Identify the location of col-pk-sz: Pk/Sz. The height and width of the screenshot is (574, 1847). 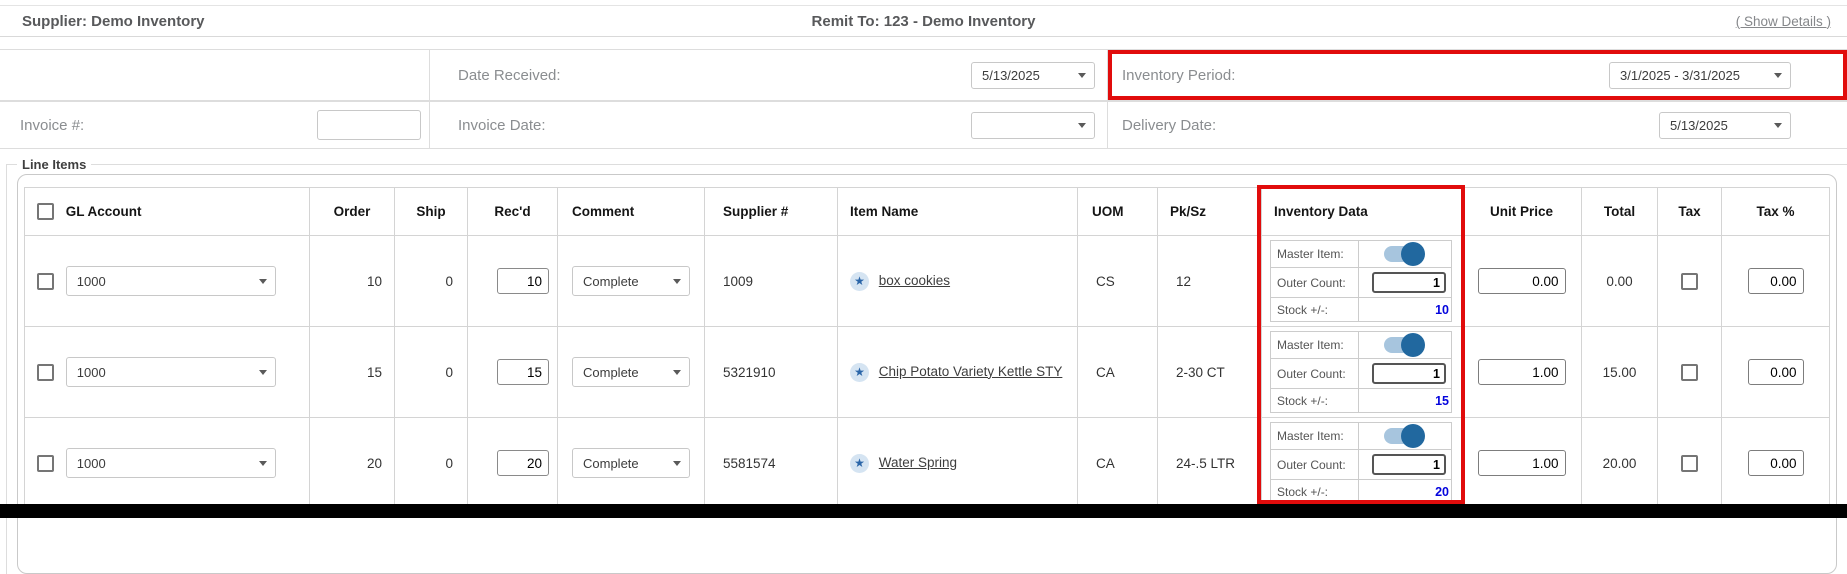
(1209, 211).